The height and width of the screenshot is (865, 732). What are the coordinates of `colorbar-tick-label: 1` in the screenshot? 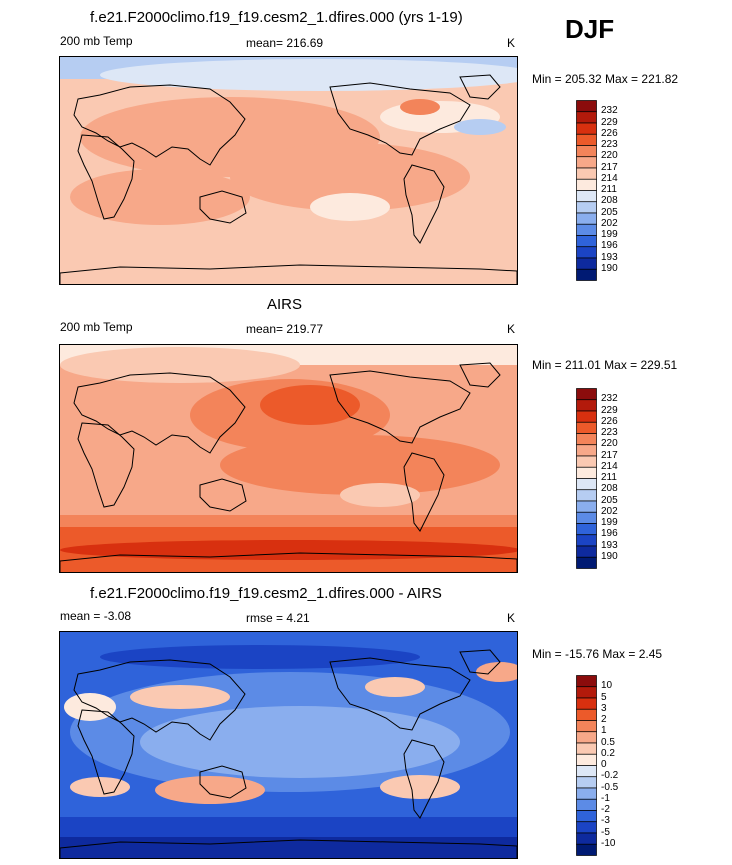 It's located at (604, 731).